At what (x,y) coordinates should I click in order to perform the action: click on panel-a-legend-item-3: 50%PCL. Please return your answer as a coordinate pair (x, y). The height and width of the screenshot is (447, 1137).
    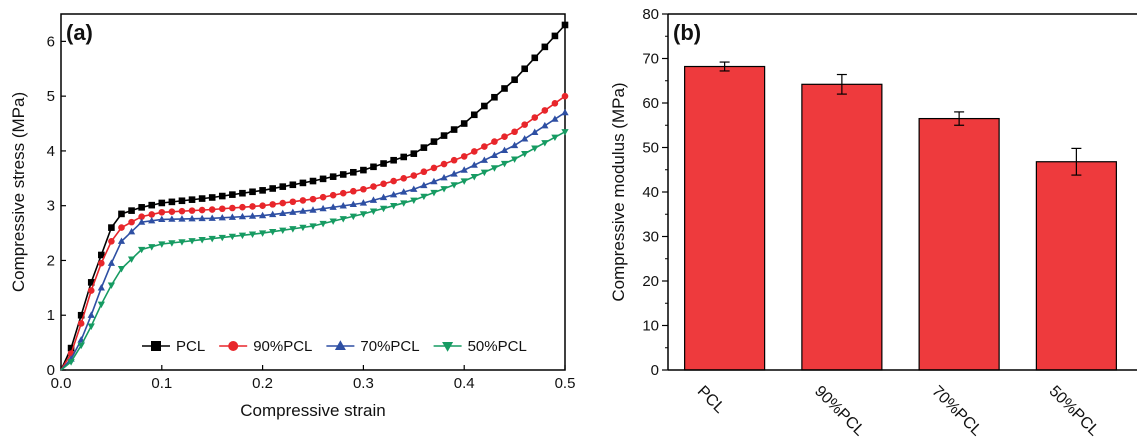
    Looking at the image, I should click on (480, 346).